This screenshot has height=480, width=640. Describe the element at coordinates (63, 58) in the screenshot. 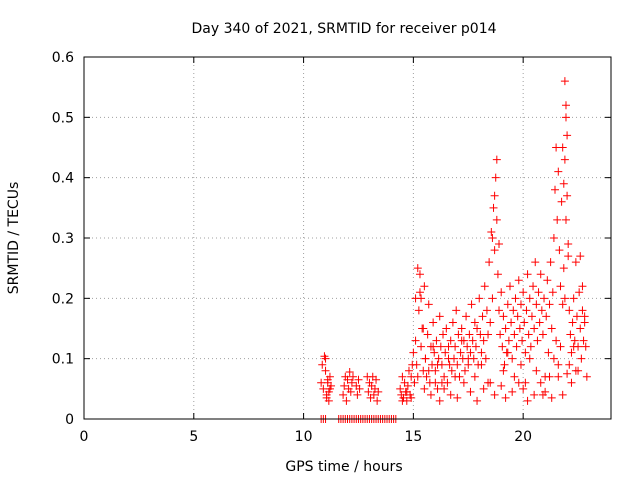

I see `y-tick-label: 0.6` at that location.